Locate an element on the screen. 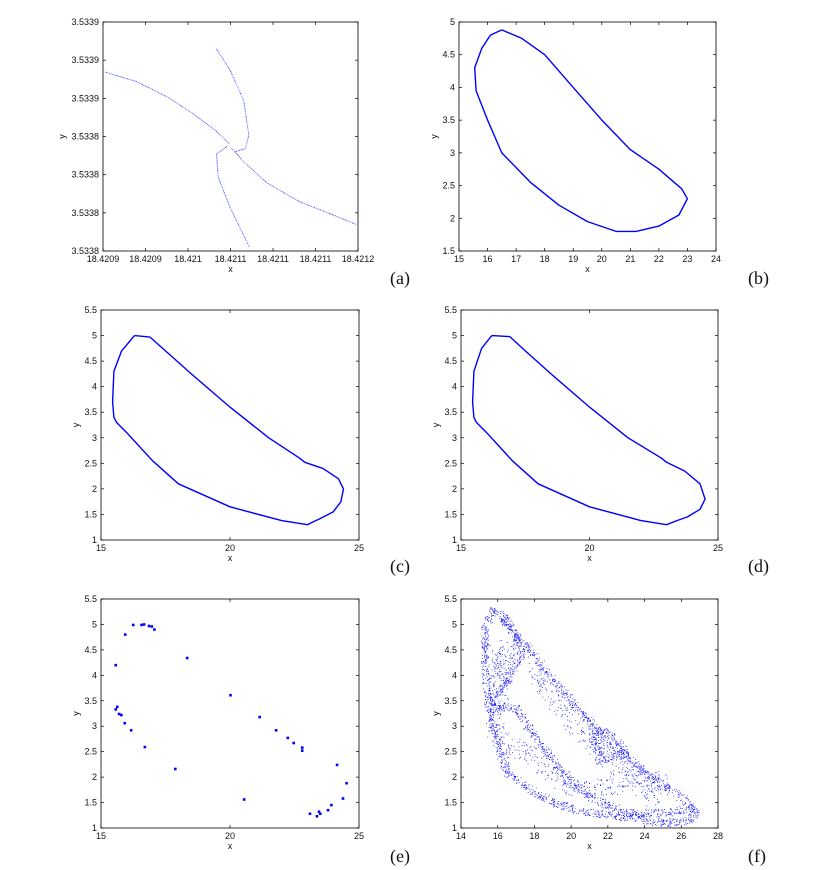 The image size is (838, 870). y-tick-label: 4.5 is located at coordinates (448, 55).